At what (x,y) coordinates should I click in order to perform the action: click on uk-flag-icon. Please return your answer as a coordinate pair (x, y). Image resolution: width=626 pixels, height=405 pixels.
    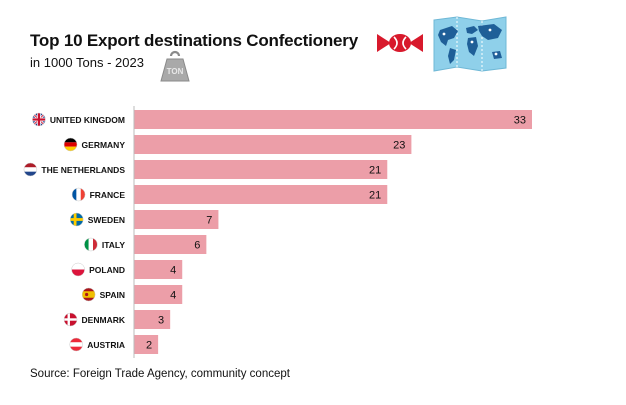
    Looking at the image, I should click on (39, 119).